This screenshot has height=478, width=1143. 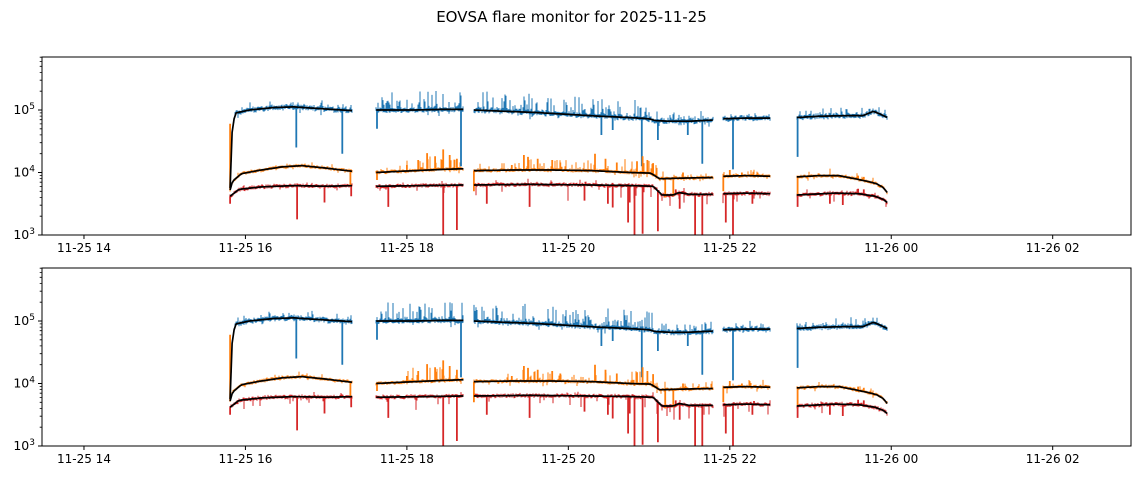 I want to click on series-red-raw-band, so click(x=558, y=192).